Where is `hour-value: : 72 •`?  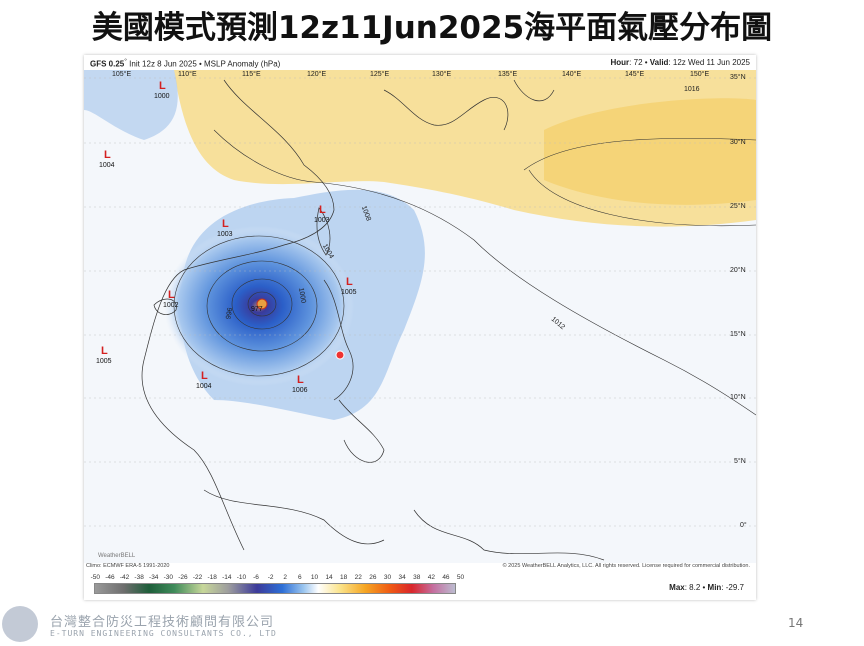
hour-value: : 72 • is located at coordinates (639, 62).